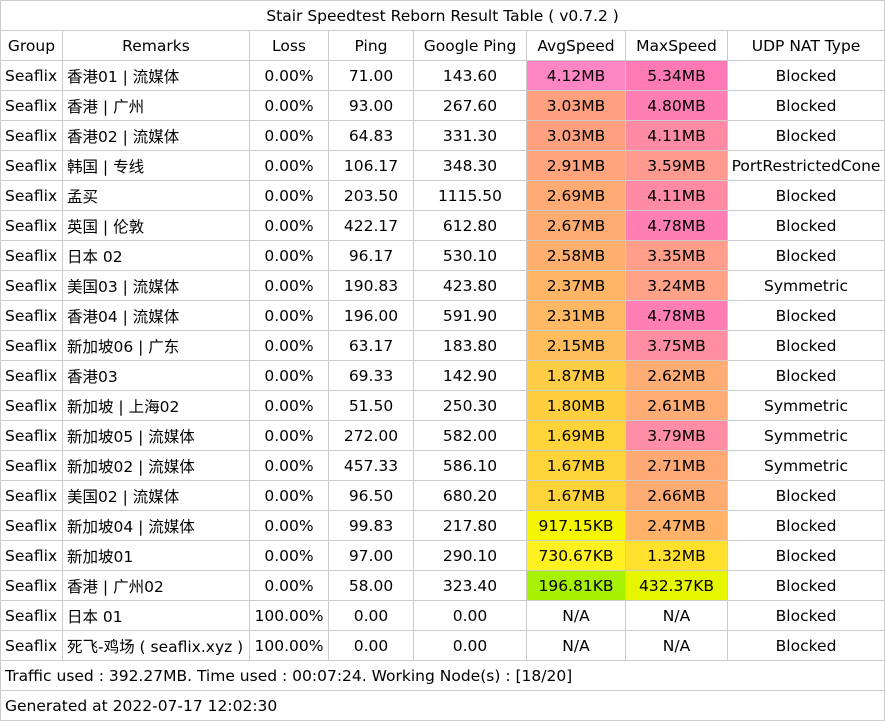 The width and height of the screenshot is (885, 721). I want to click on cell-remarks: 香港01 | 流媒体, so click(156, 75).